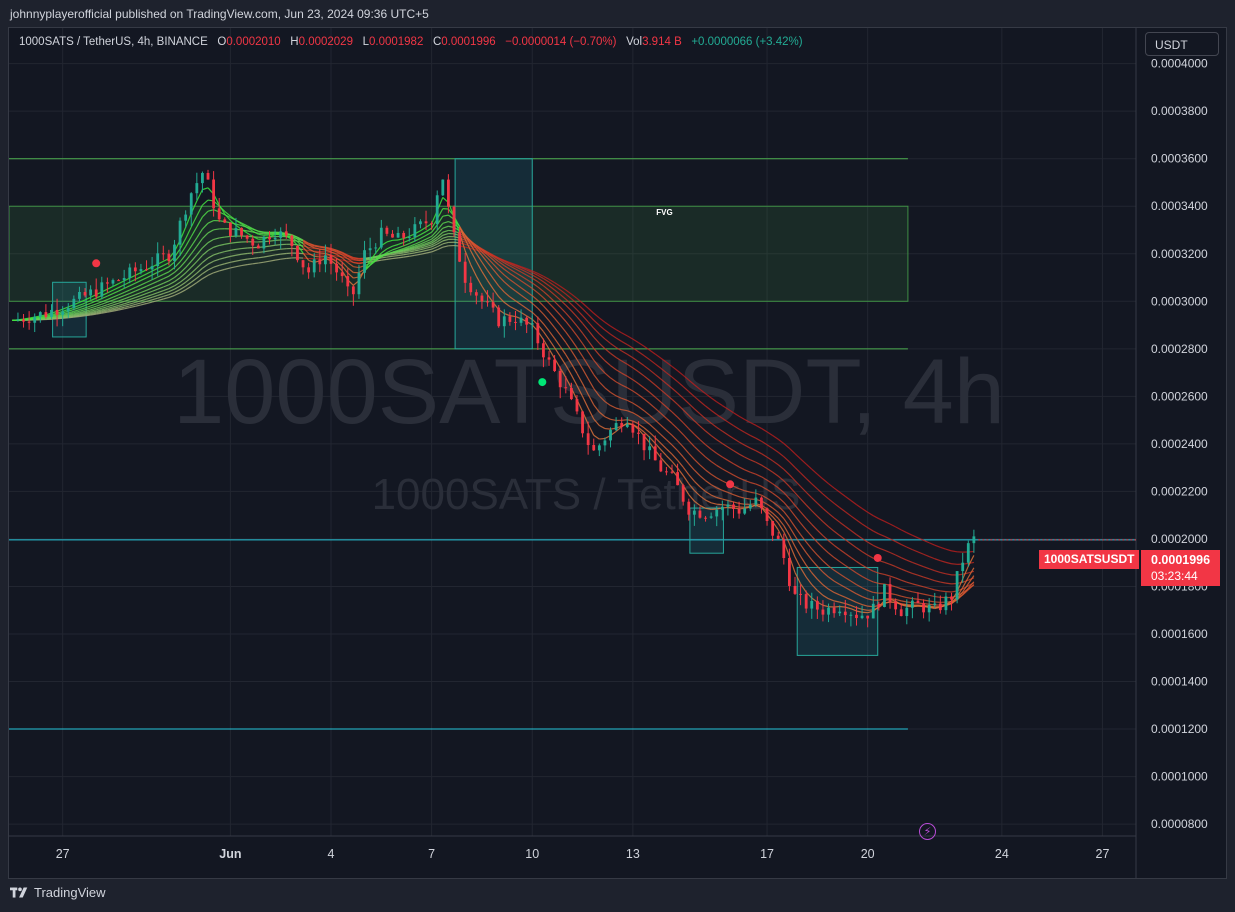  I want to click on legend-close-value: 0.0001996, so click(468, 42).